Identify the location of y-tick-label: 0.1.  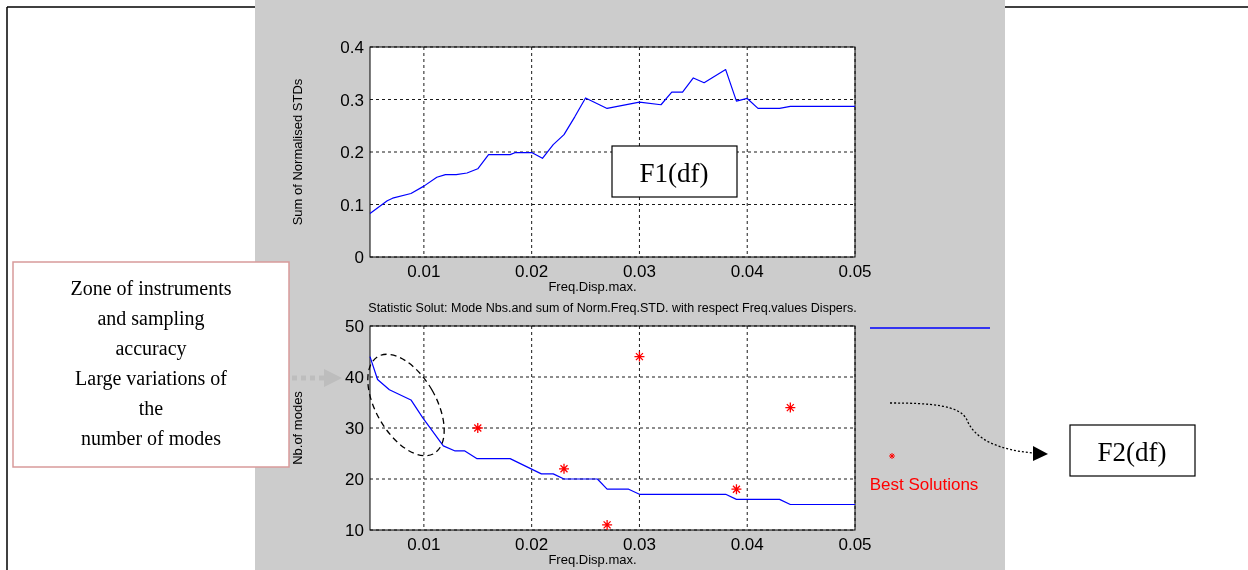
(352, 205).